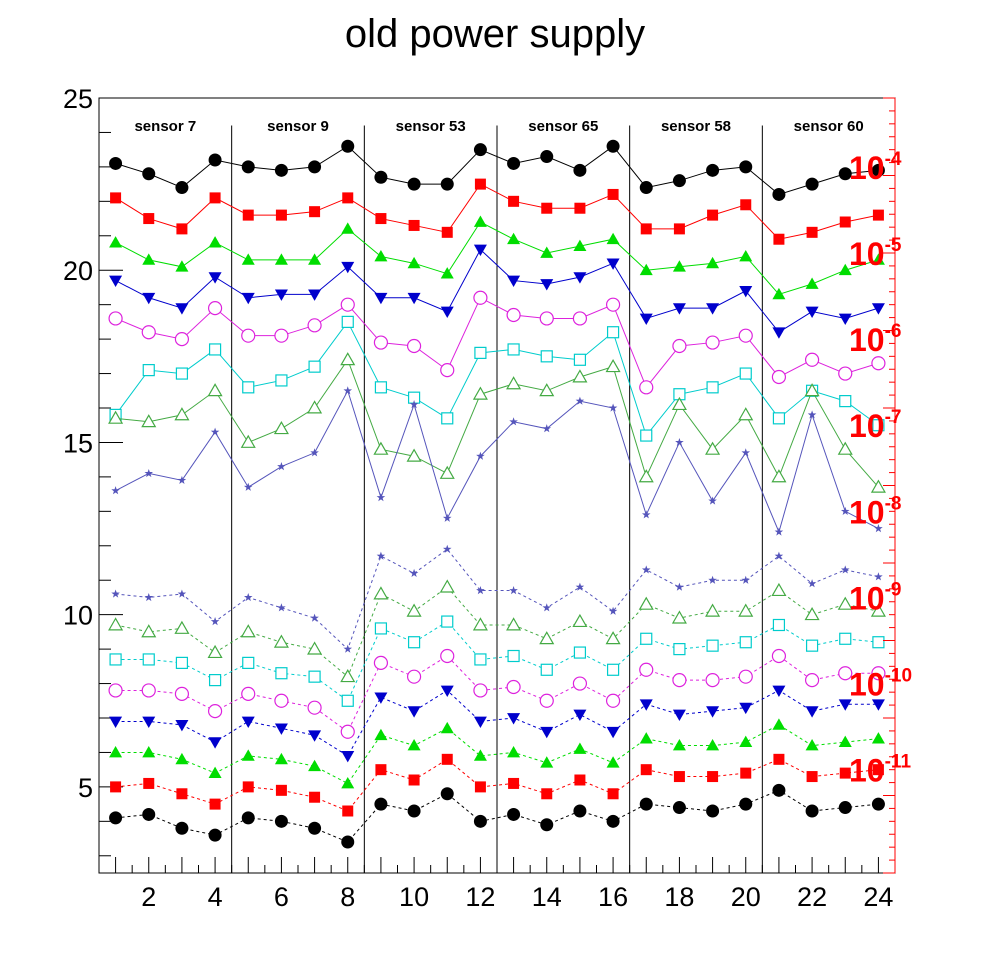 This screenshot has height=972, width=996. What do you see at coordinates (696, 126) in the screenshot?
I see `sensor-label: sensor 58` at bounding box center [696, 126].